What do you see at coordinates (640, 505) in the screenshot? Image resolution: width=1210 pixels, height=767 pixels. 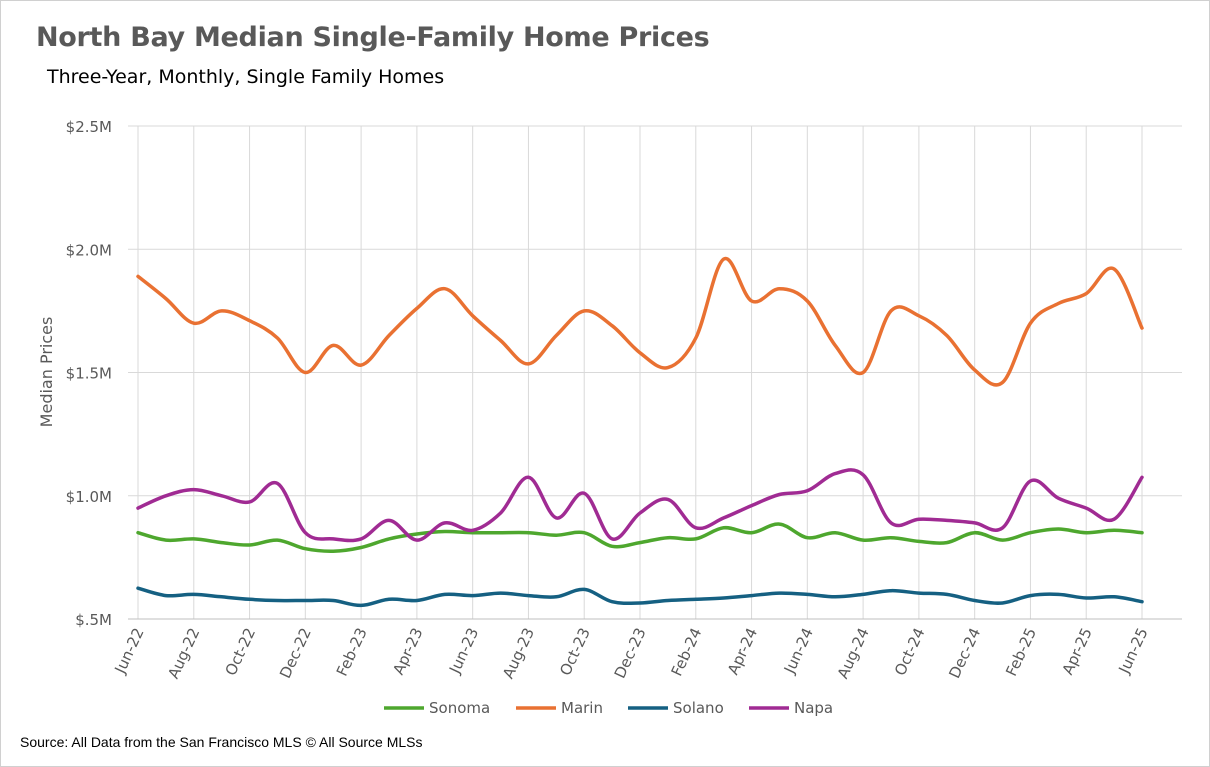 I see `series-line-napa` at bounding box center [640, 505].